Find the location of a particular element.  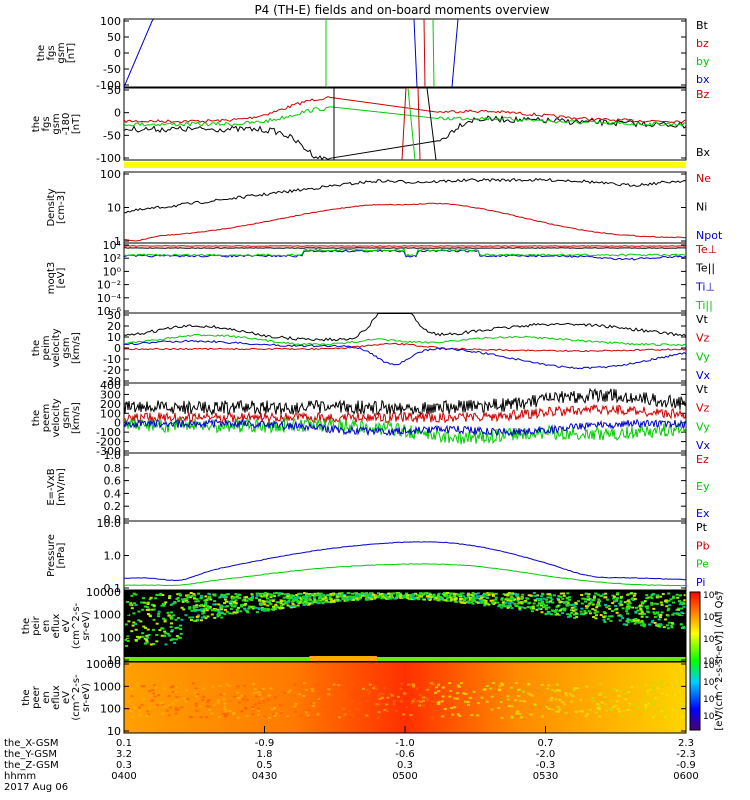

y-tick-label: -20 is located at coordinates (112, 370).